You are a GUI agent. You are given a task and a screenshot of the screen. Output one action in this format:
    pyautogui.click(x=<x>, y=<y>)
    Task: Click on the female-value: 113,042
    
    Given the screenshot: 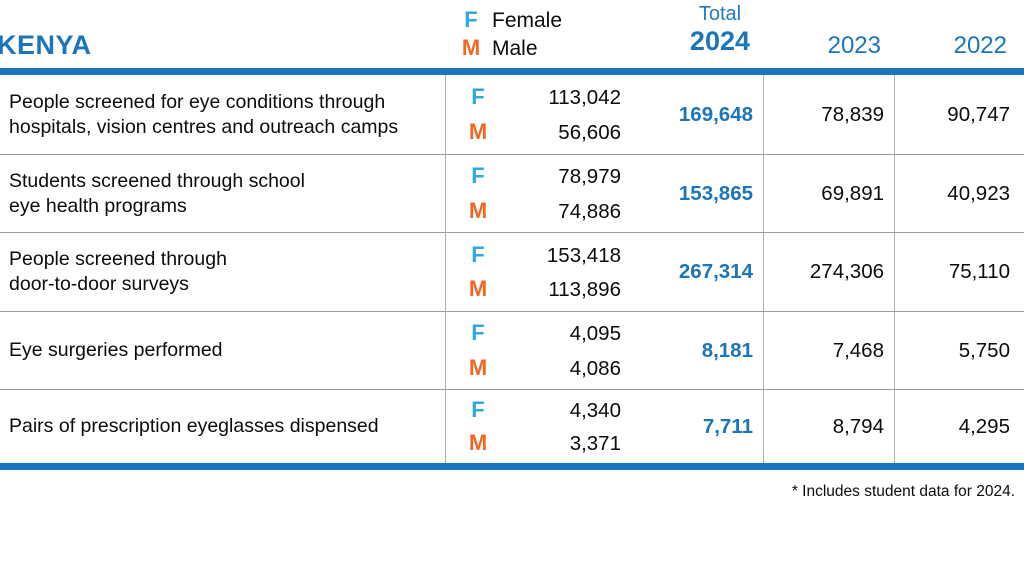 What is the action you would take?
    pyautogui.click(x=584, y=97)
    